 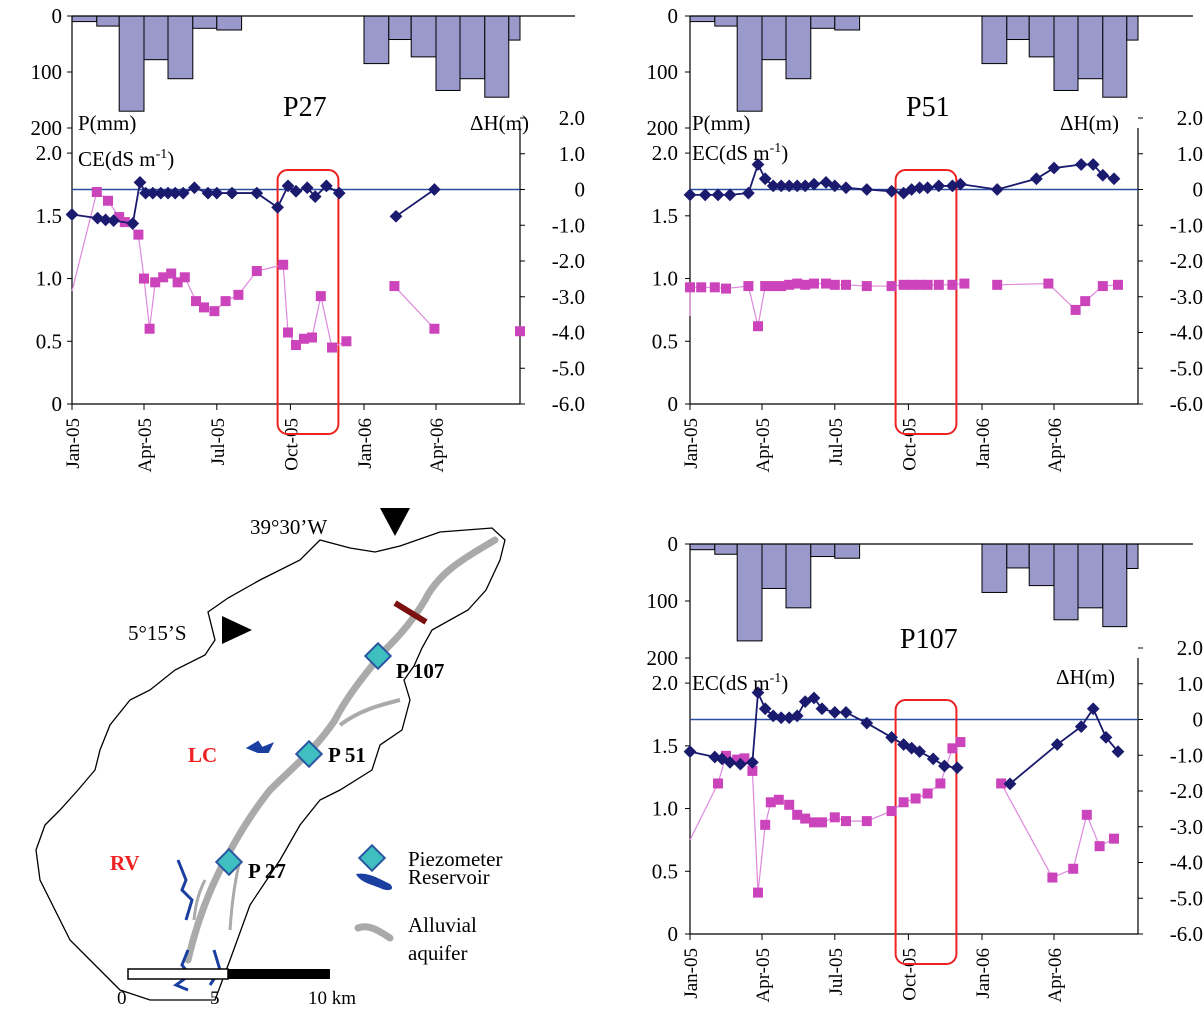 I want to click on precip-tick-label: 0, so click(x=673, y=544).